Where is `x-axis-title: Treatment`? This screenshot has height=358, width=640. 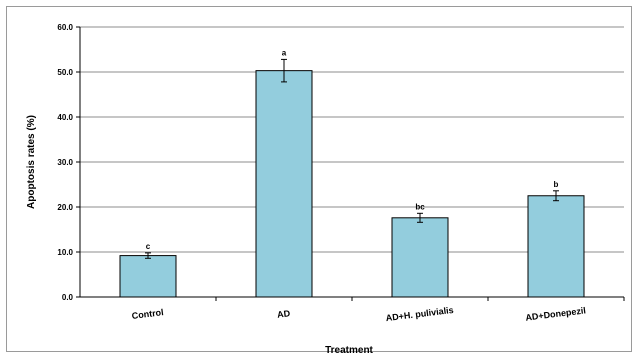 x-axis-title: Treatment is located at coordinates (349, 350).